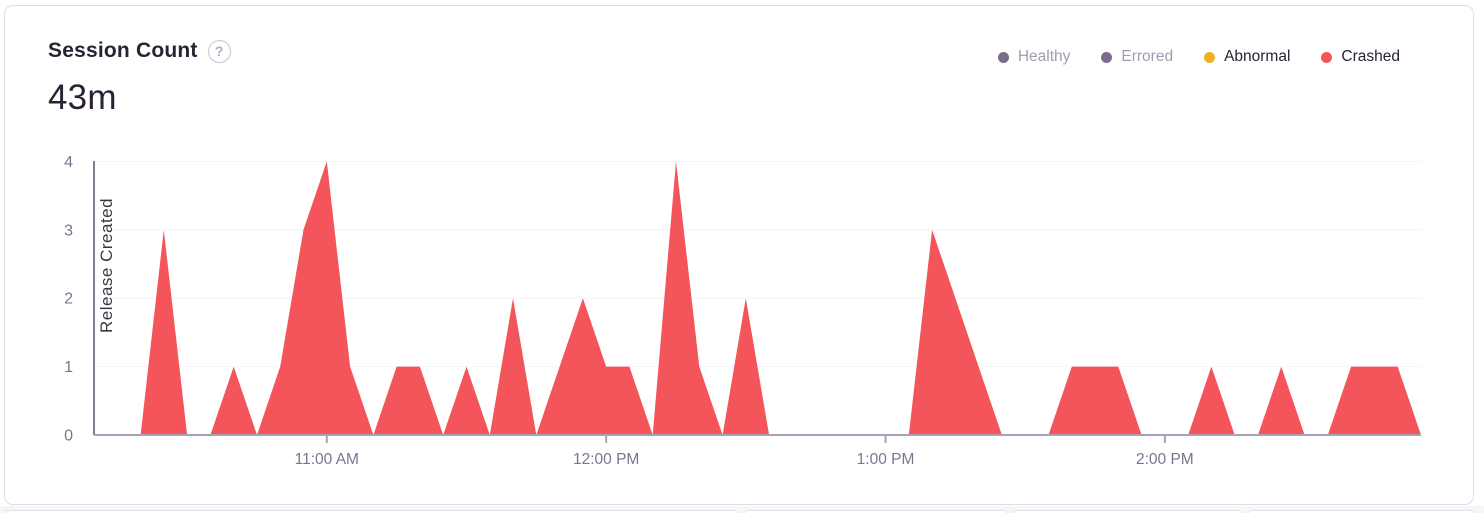 The height and width of the screenshot is (513, 1484). I want to click on svg-text: 2, so click(68, 299).